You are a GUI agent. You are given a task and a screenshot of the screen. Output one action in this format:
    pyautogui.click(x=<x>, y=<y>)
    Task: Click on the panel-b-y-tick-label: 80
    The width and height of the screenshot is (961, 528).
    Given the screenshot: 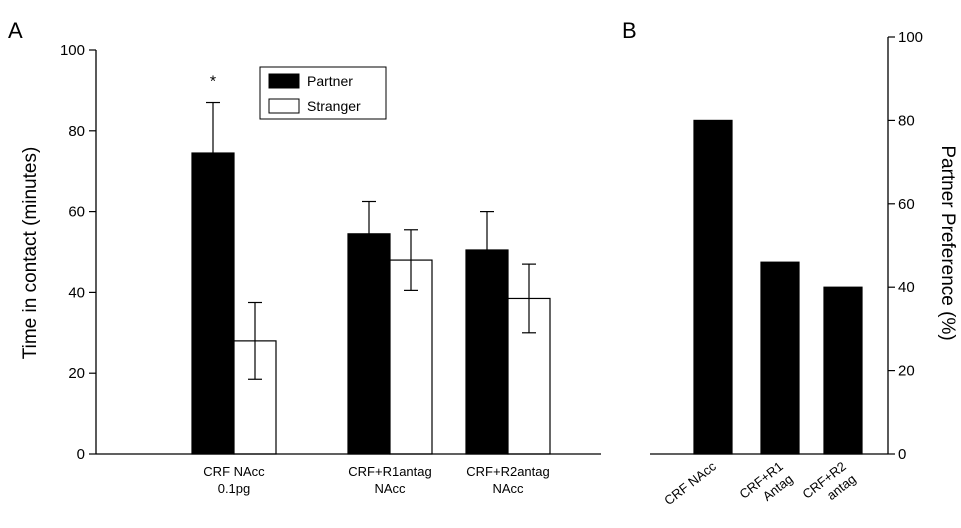 What is the action you would take?
    pyautogui.click(x=906, y=120)
    